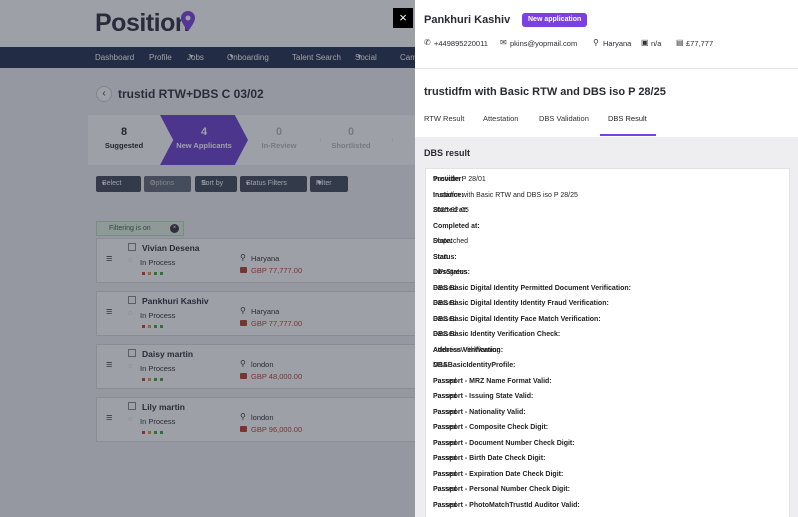  I want to click on contact-item: +449895220011, so click(461, 43).